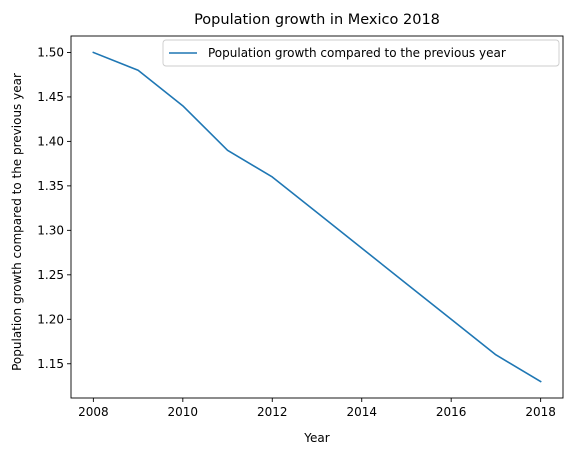  I want to click on y-tick-label-3: 1.30, so click(50, 230).